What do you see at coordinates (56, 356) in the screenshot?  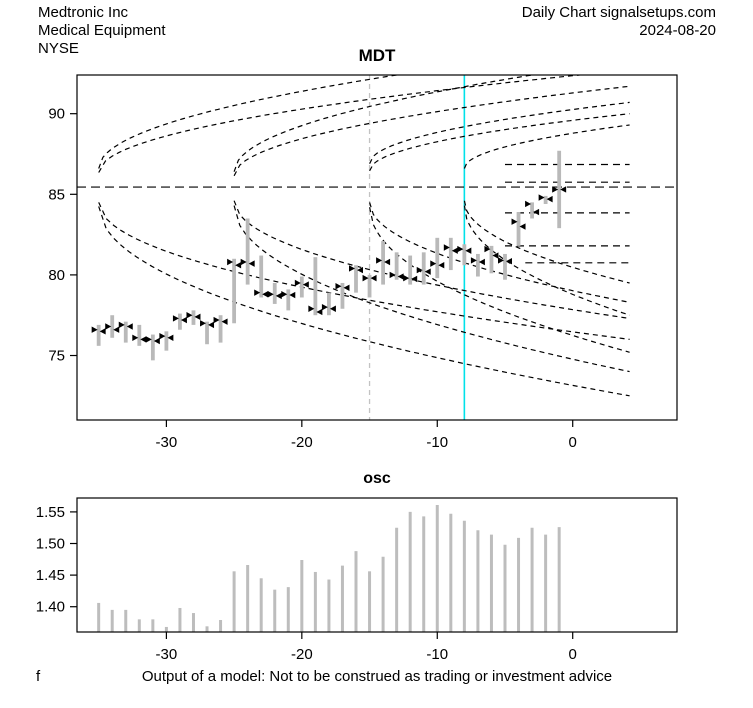 I see `y-axis-tick-label: 75` at bounding box center [56, 356].